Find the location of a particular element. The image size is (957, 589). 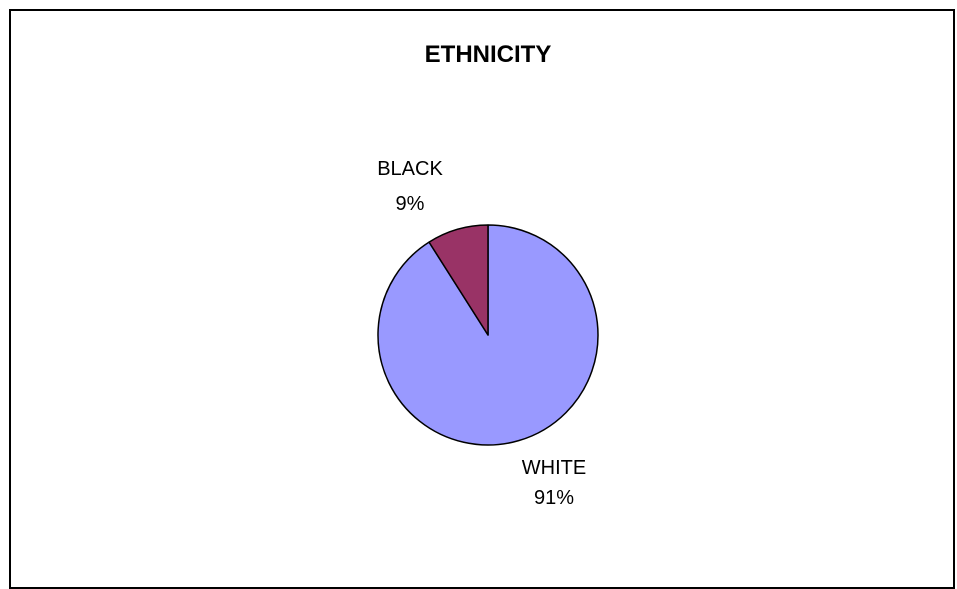

slice-label-black-name: BLACK is located at coordinates (410, 169).